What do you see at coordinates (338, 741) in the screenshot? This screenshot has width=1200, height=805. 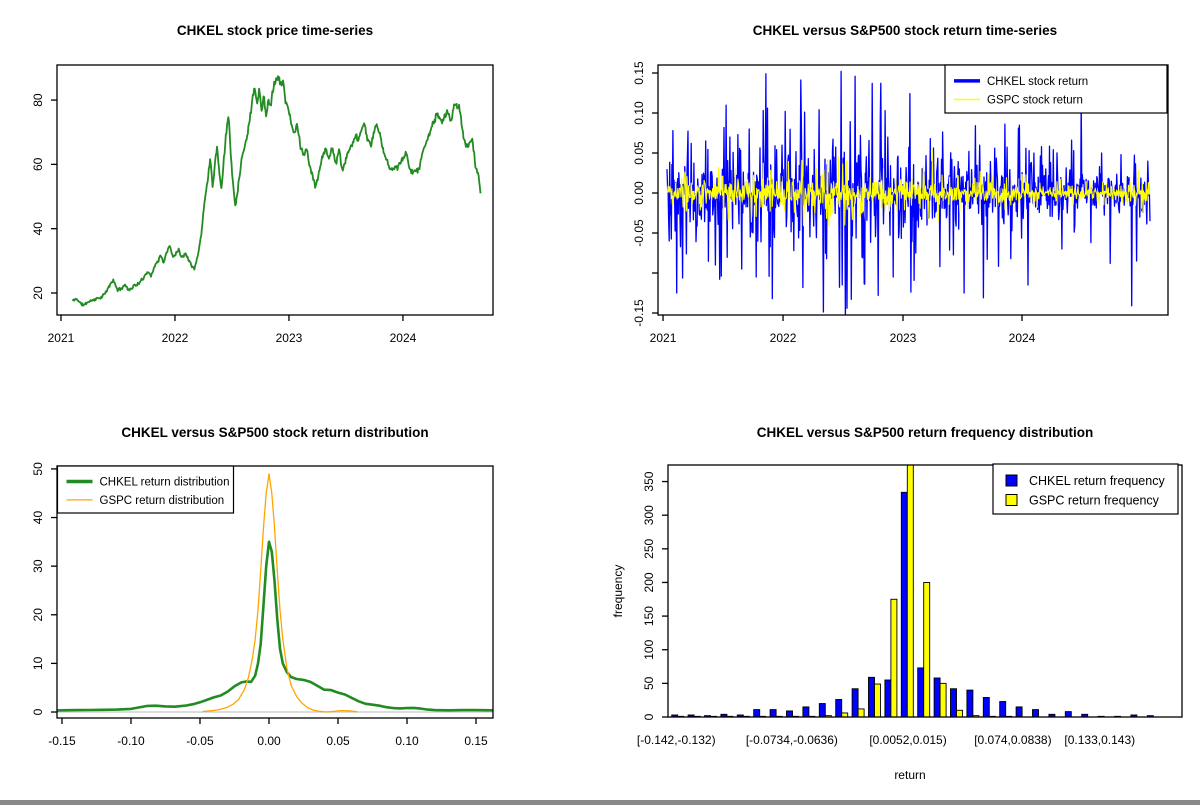 I see `return-distribution-x-tick-label: 0.05` at bounding box center [338, 741].